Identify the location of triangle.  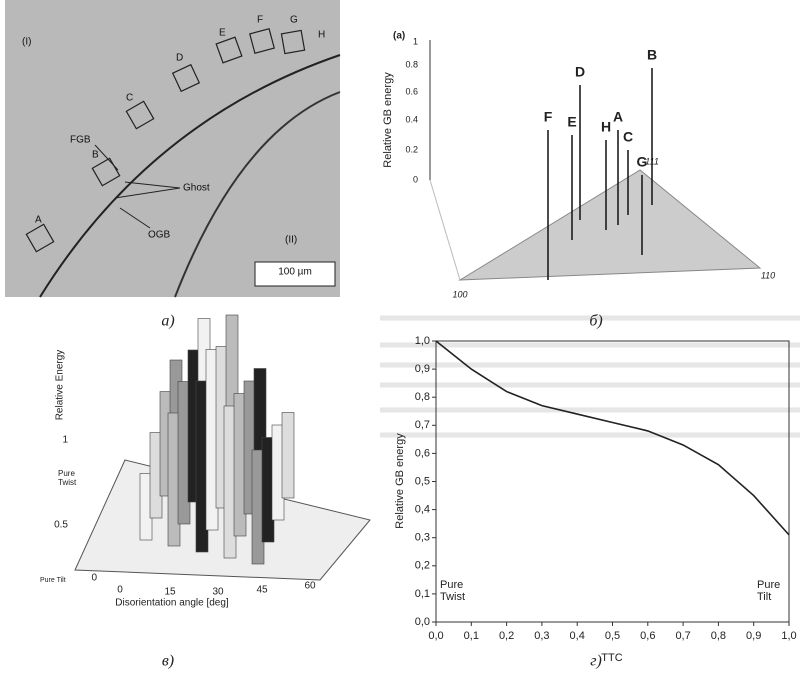
(610, 225).